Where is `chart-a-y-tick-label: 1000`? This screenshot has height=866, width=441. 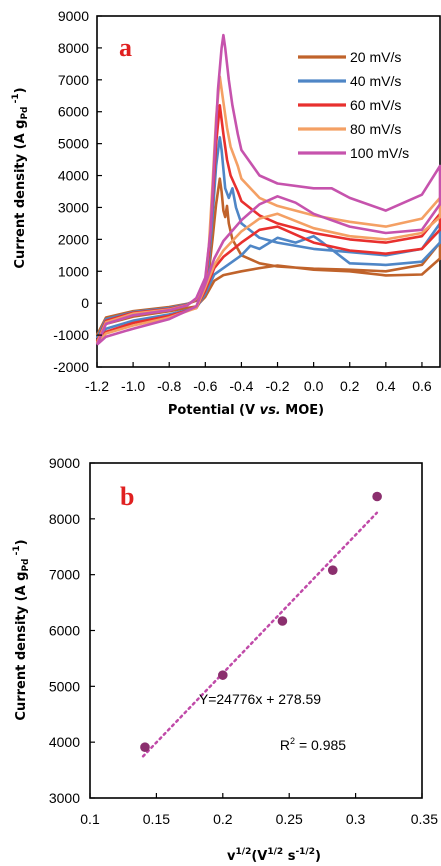
chart-a-y-tick-label: 1000 is located at coordinates (73, 271).